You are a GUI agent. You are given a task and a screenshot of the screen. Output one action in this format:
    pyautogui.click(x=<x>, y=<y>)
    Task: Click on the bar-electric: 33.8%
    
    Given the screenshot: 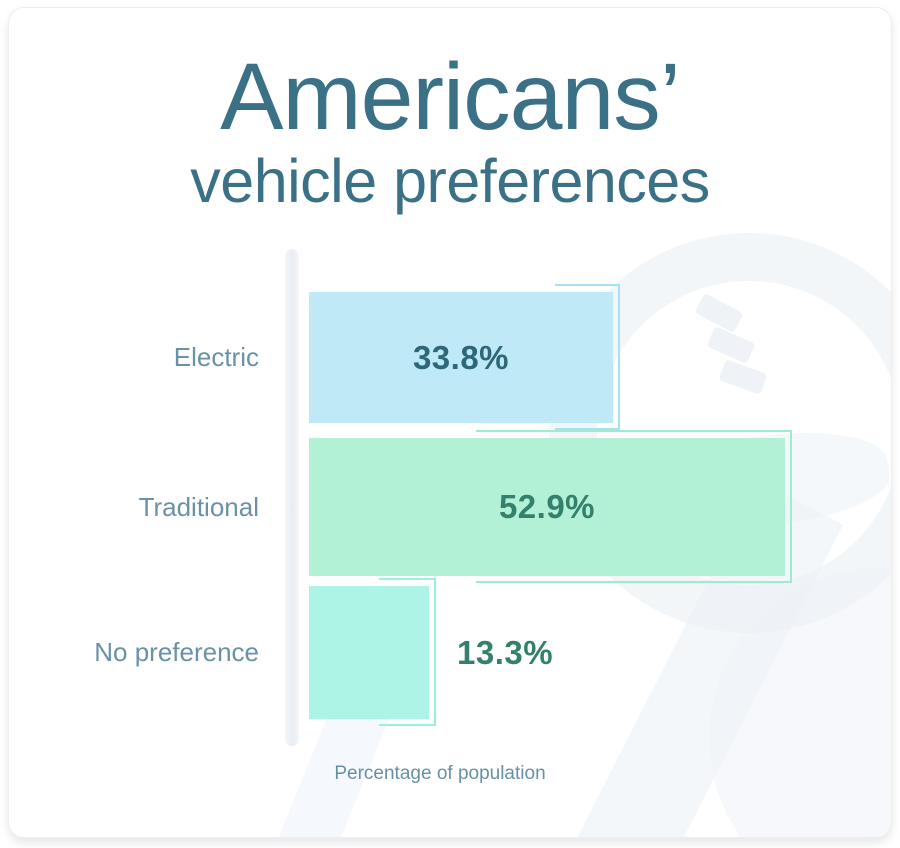 What is the action you would take?
    pyautogui.click(x=464, y=357)
    